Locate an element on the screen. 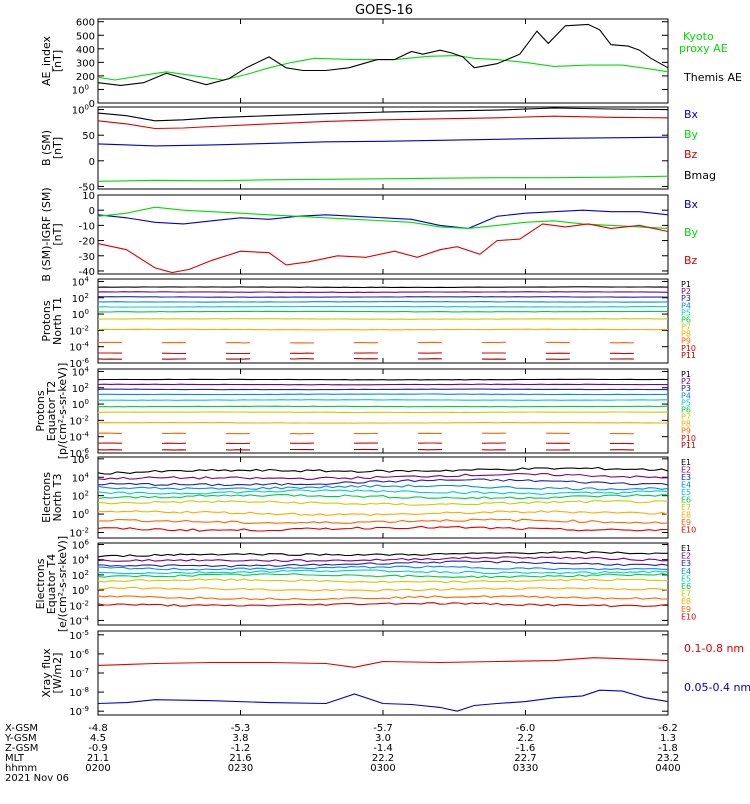 This screenshot has height=804, width=750. series-line-bmag is located at coordinates (383, 114).